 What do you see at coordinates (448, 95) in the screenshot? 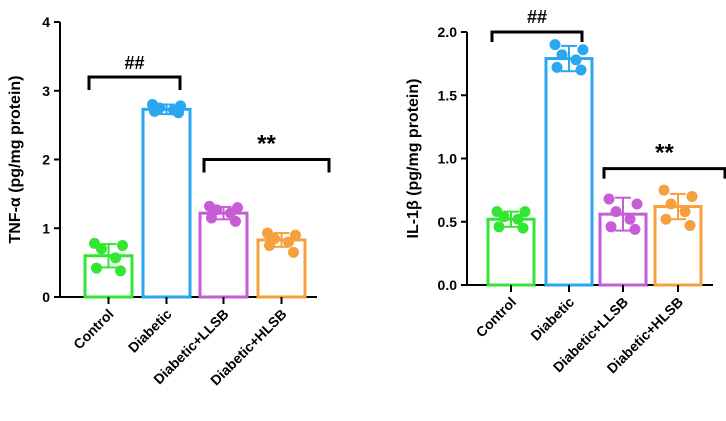
I see `y-tick-label: 1.5` at bounding box center [448, 95].